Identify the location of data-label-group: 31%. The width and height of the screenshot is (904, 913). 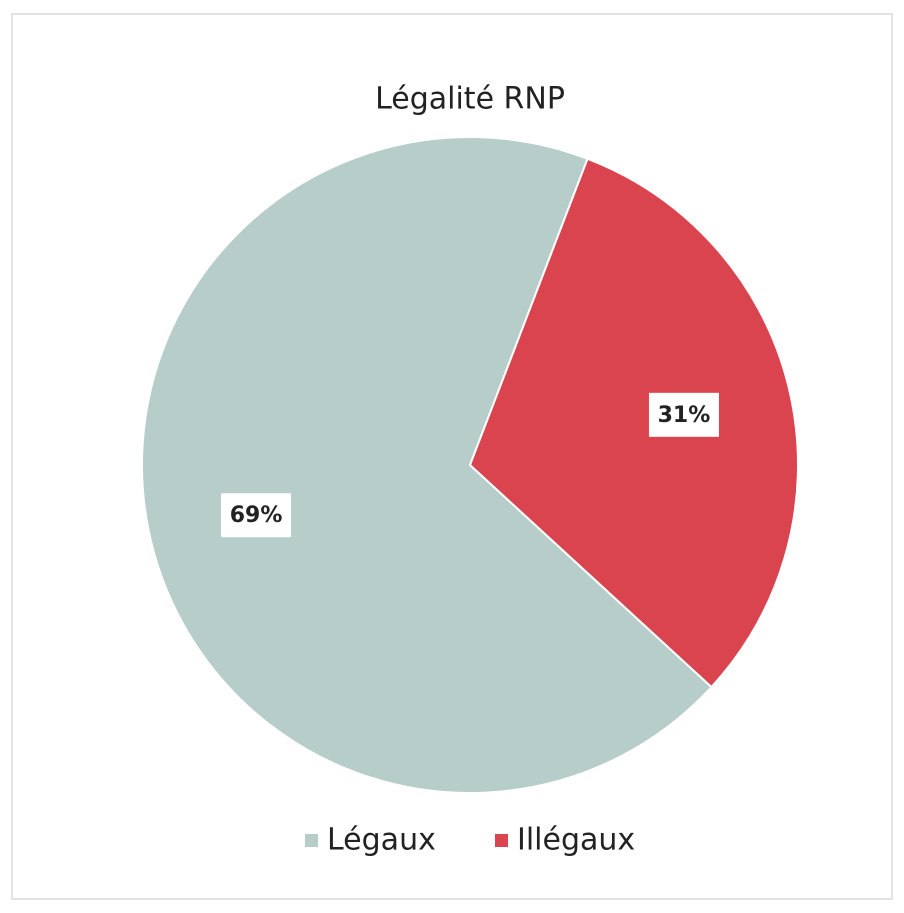
(683, 414).